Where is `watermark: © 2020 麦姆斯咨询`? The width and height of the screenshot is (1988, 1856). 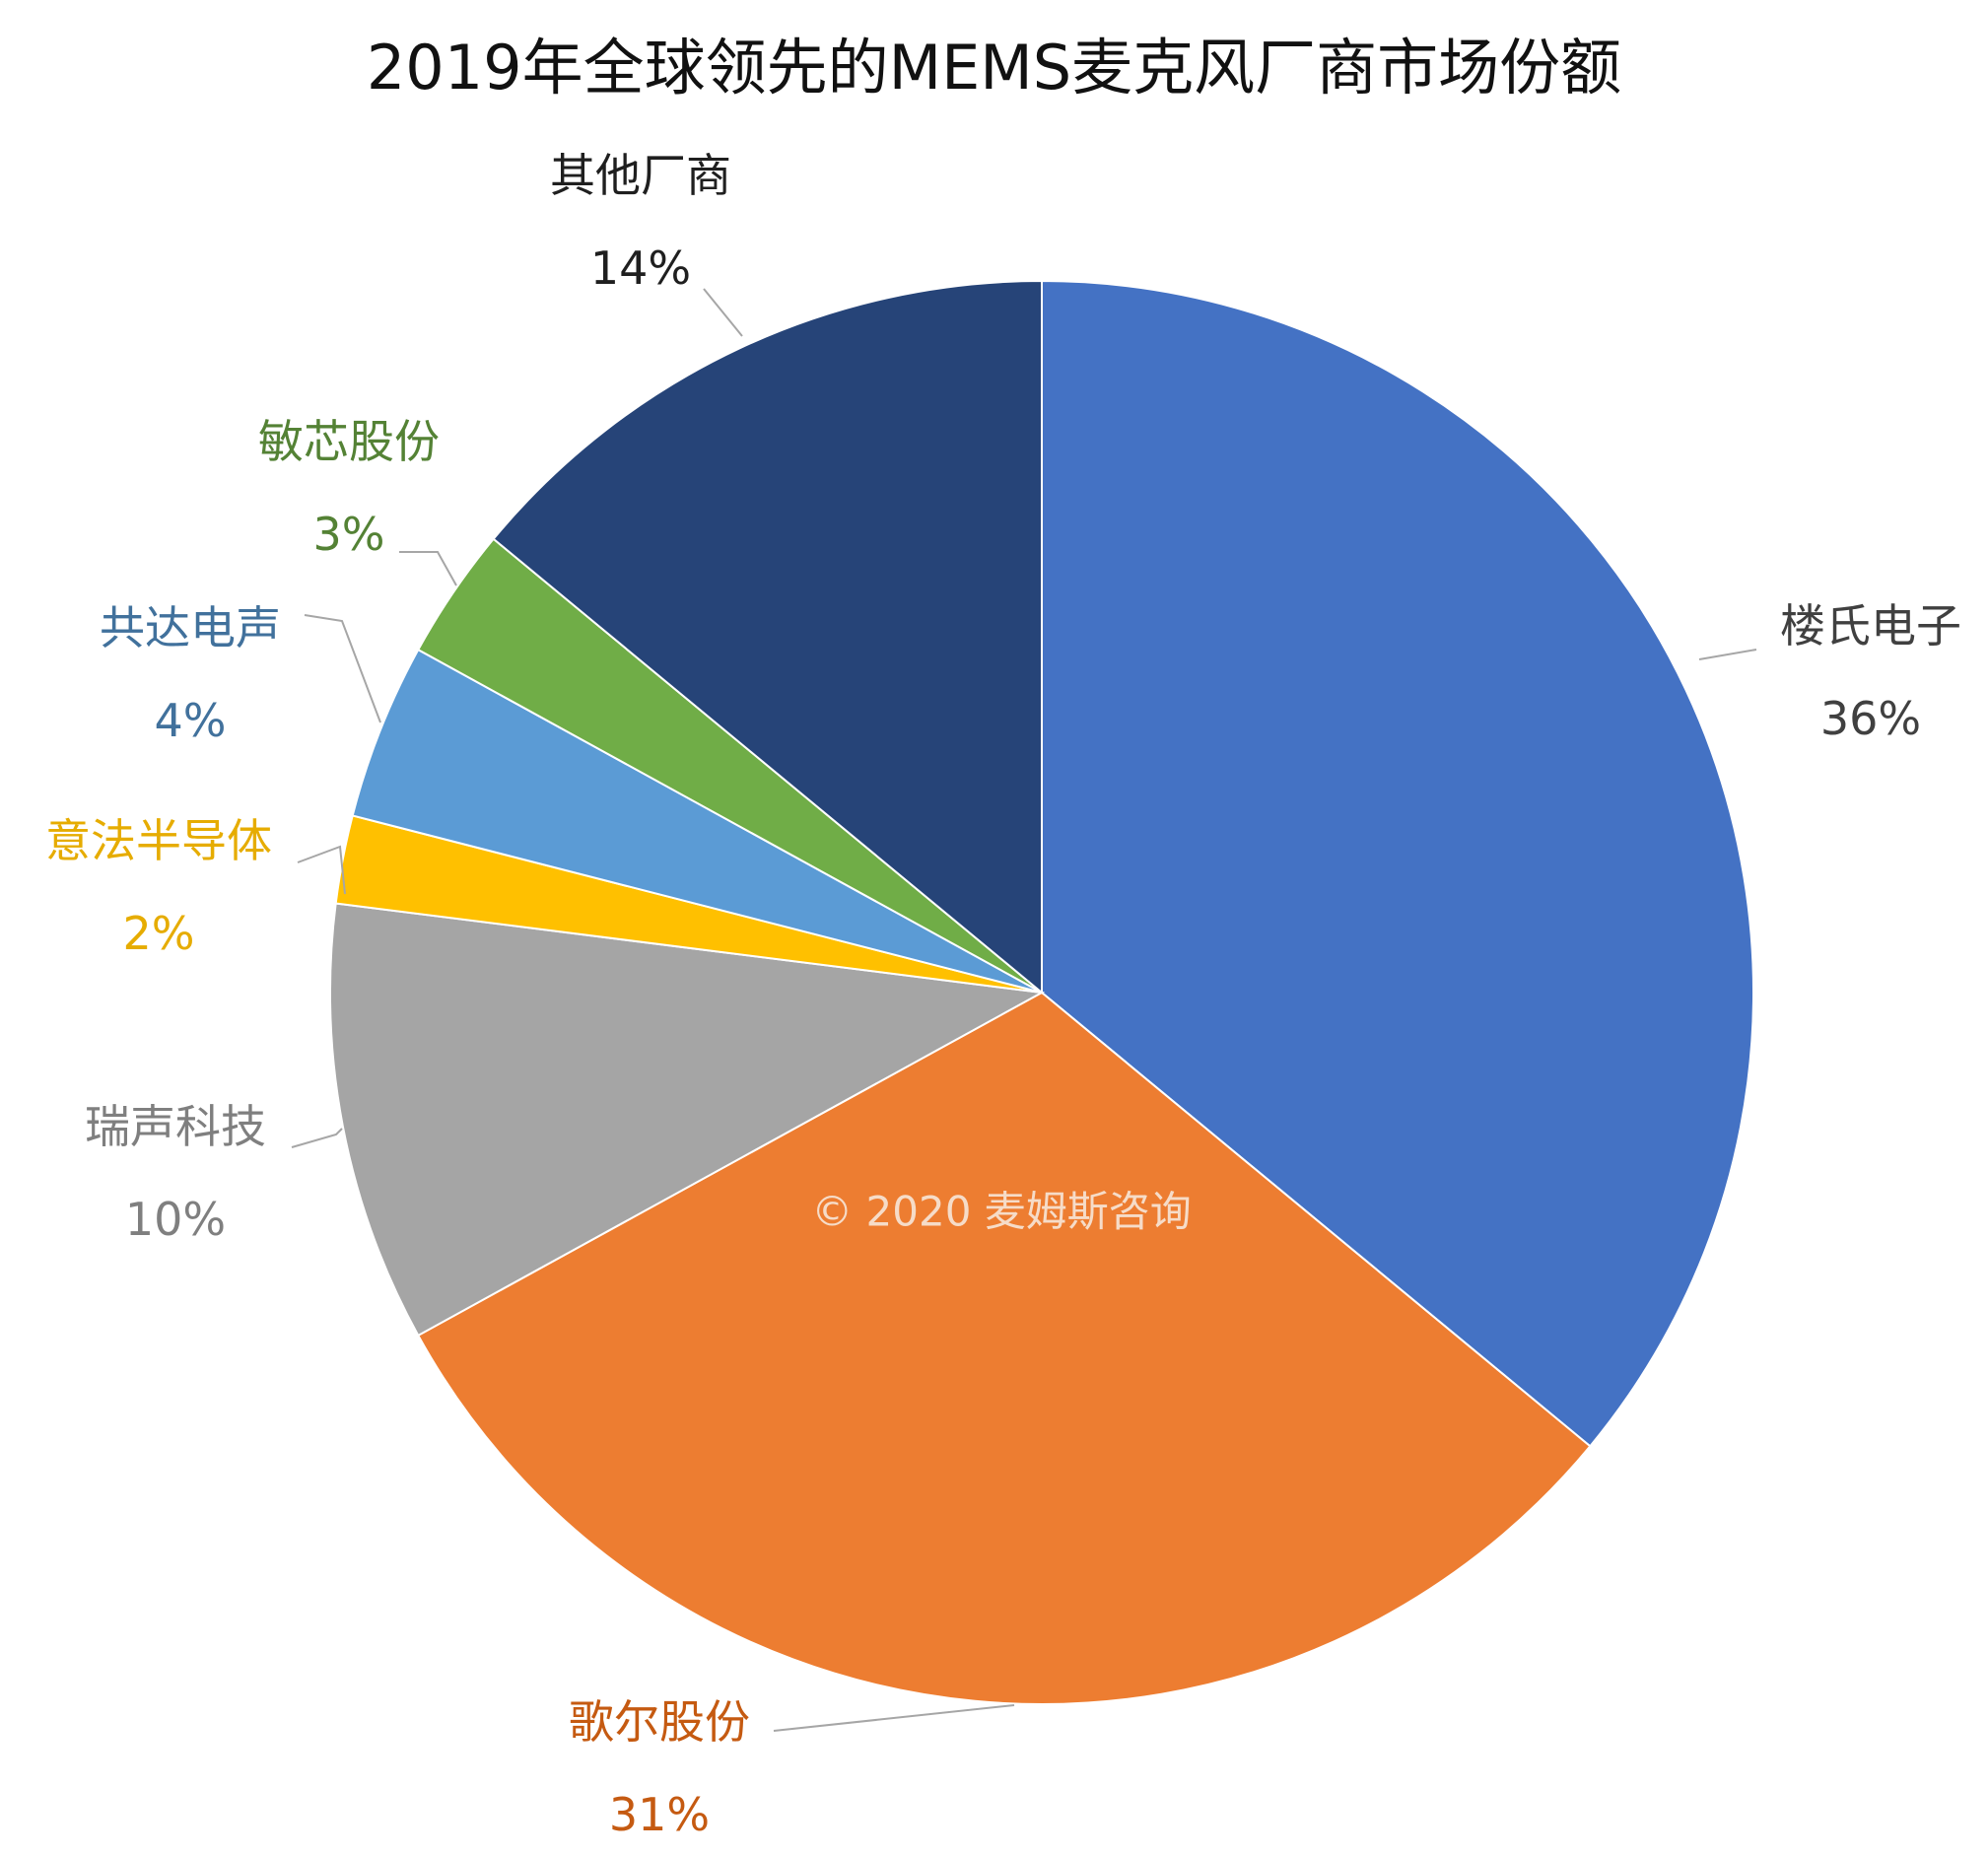
watermark: © 2020 麦姆斯咨询 is located at coordinates (1001, 1211).